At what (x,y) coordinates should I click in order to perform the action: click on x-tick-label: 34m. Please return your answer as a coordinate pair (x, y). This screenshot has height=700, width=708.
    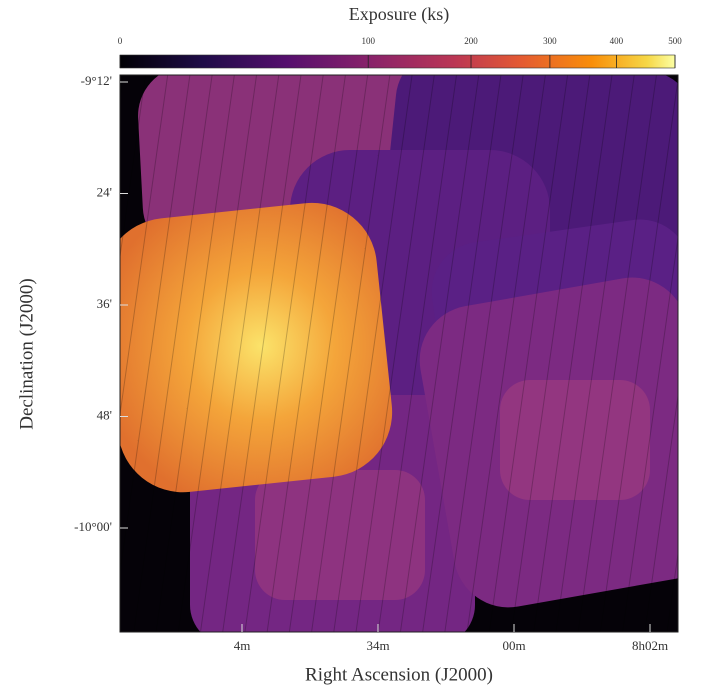
    Looking at the image, I should click on (377, 645).